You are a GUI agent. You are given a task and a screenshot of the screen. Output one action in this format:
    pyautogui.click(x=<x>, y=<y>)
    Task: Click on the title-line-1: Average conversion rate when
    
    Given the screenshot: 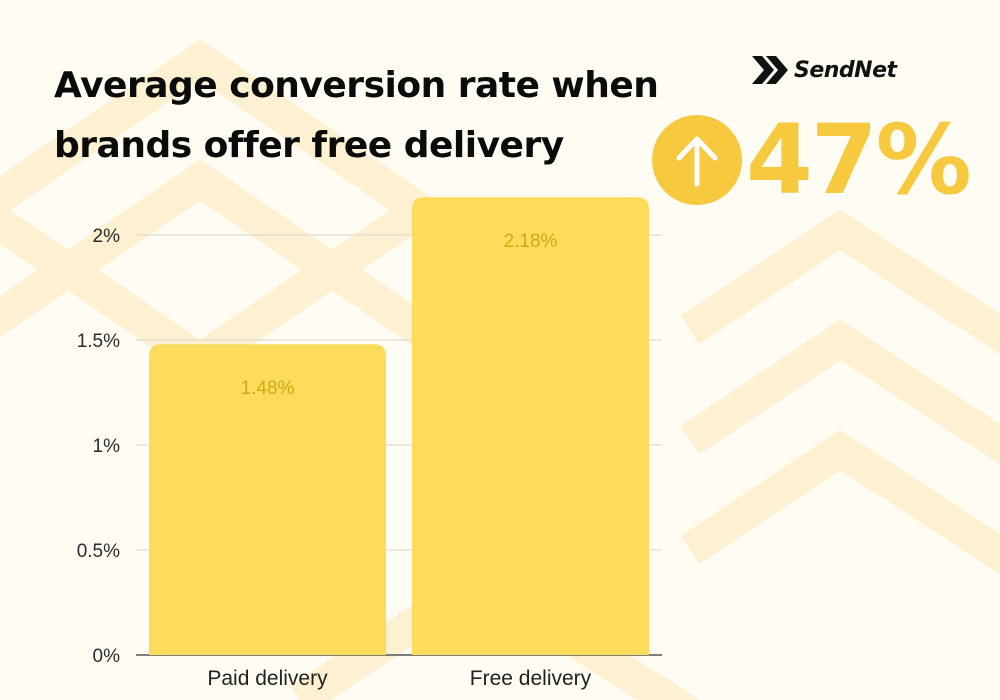 What is the action you would take?
    pyautogui.click(x=356, y=85)
    